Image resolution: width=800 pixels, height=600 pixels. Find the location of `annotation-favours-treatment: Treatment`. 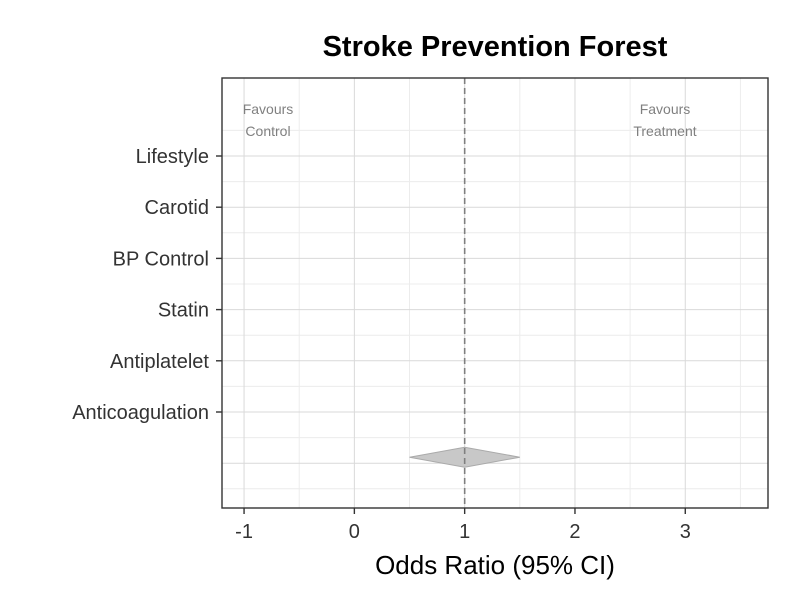

annotation-favours-treatment: Treatment is located at coordinates (664, 131).